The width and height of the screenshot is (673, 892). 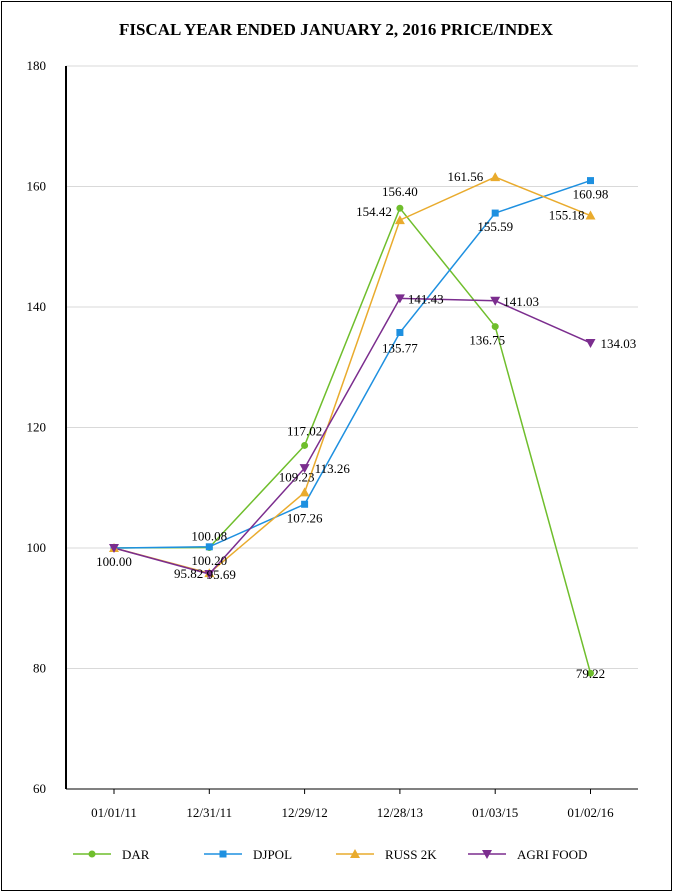 I want to click on y-tick-label: 160, so click(x=37, y=186).